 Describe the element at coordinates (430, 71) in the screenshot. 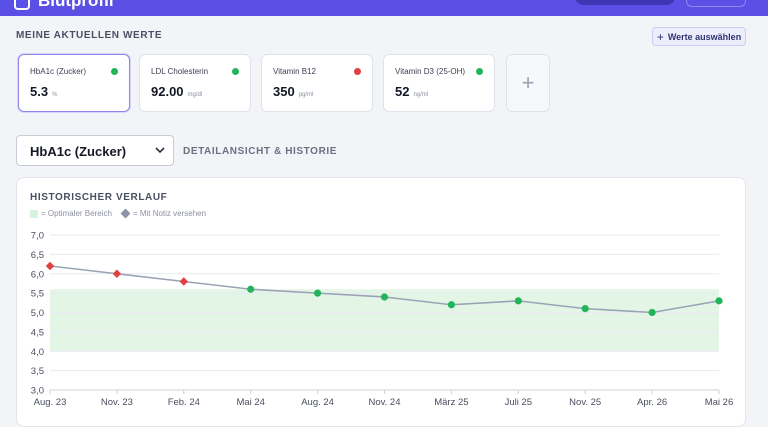

I see `card-name: Vitamin D3 (25-OH)` at that location.